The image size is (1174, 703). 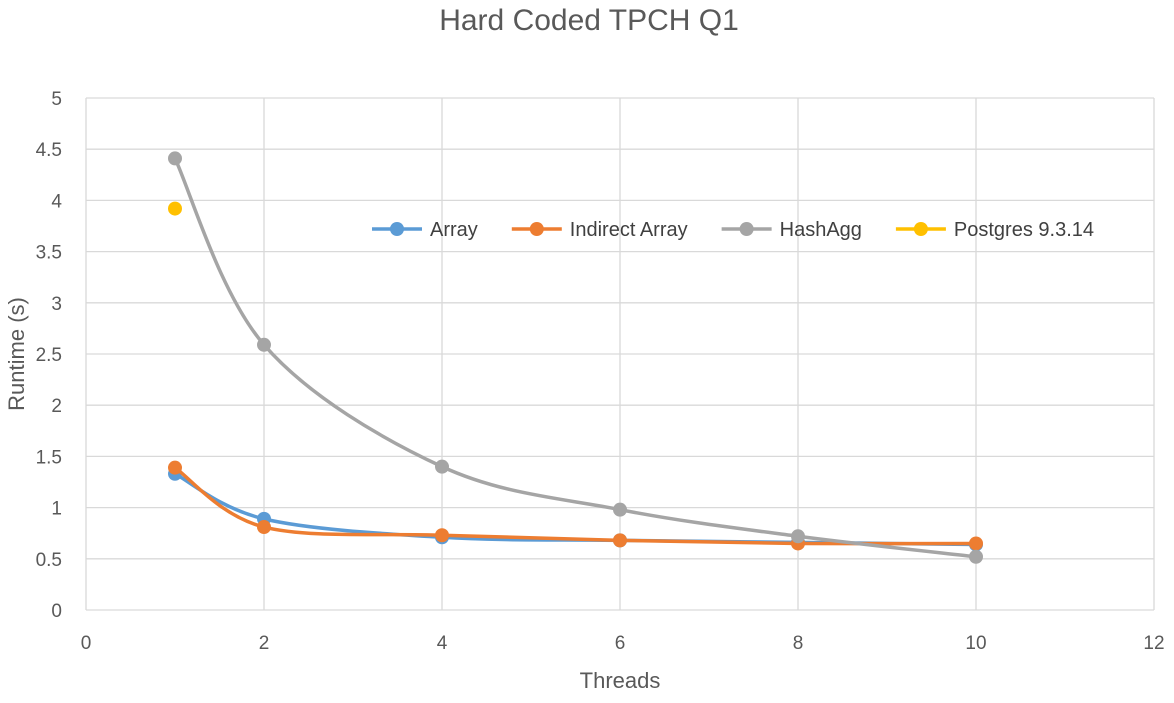 I want to click on y-tick-label: 2, so click(x=56, y=406).